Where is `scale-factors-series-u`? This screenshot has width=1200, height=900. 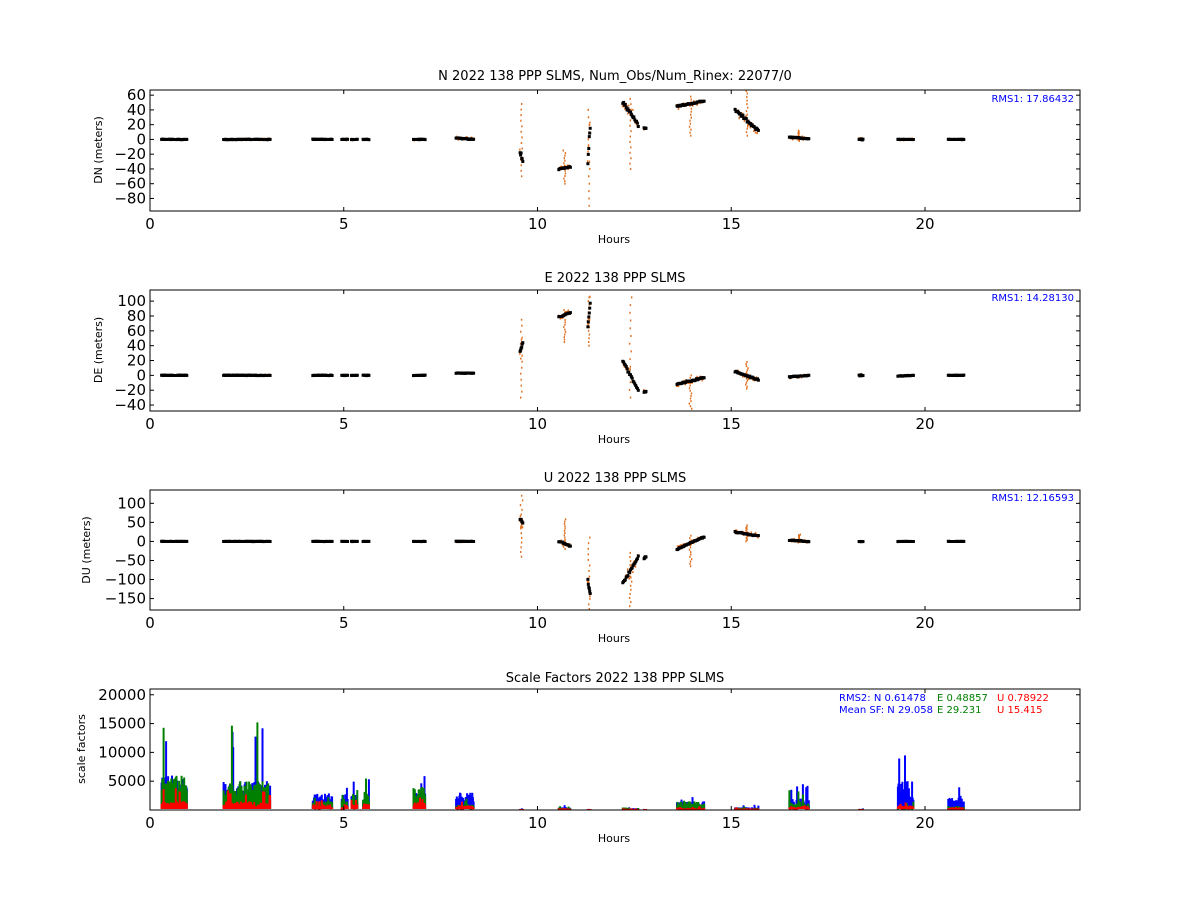
scale-factors-series-u is located at coordinates (562, 799).